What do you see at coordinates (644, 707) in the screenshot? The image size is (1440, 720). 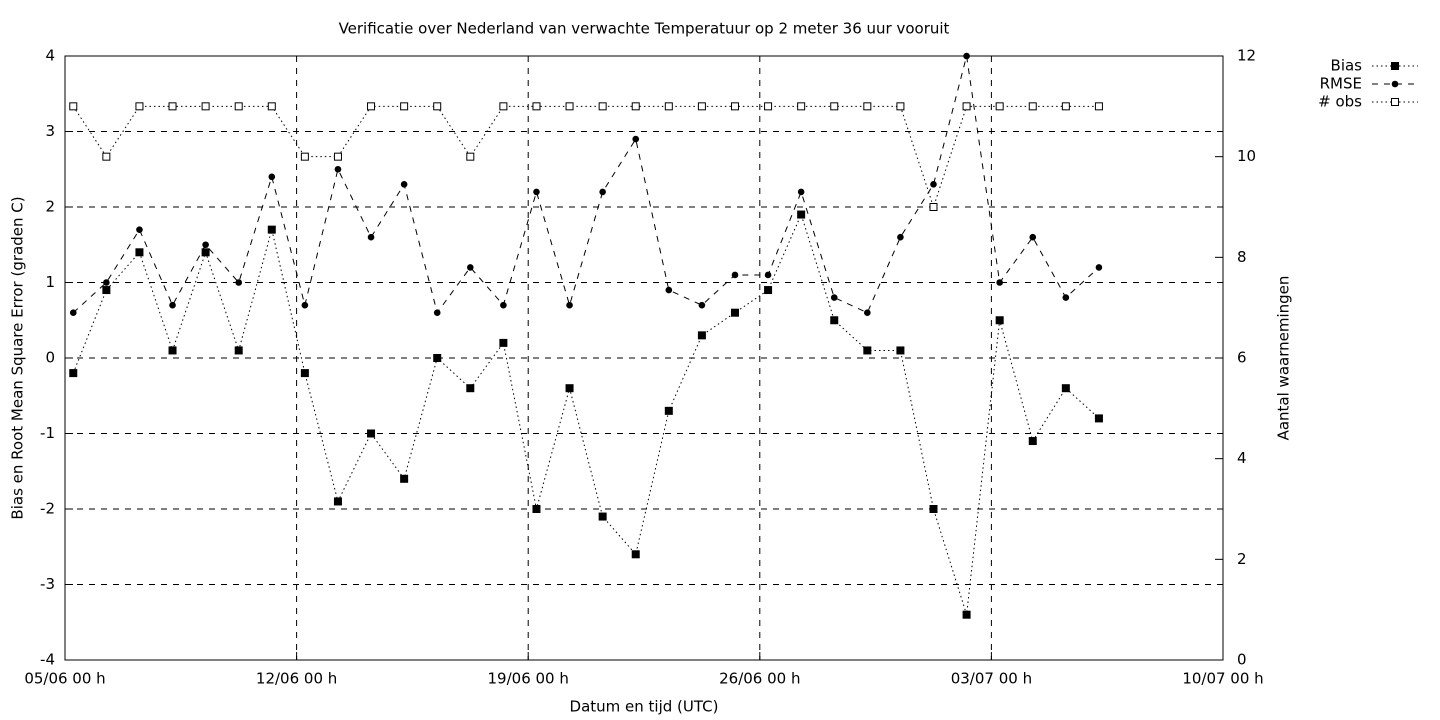 I see `x-axis-label: Datum en tijd (UTC)` at bounding box center [644, 707].